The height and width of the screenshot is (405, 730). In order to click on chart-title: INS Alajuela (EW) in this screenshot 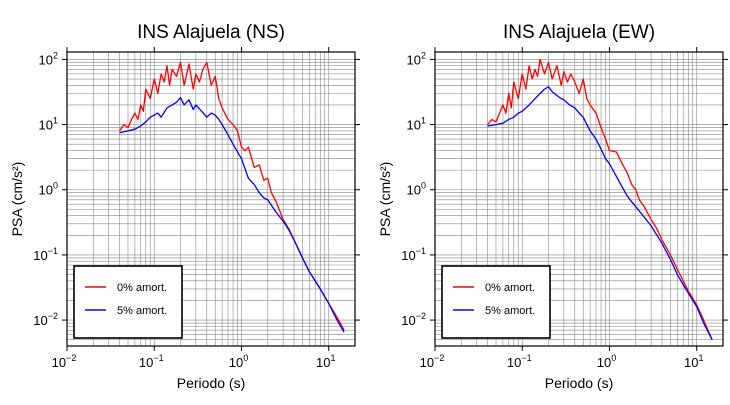, I will do `click(579, 32)`.